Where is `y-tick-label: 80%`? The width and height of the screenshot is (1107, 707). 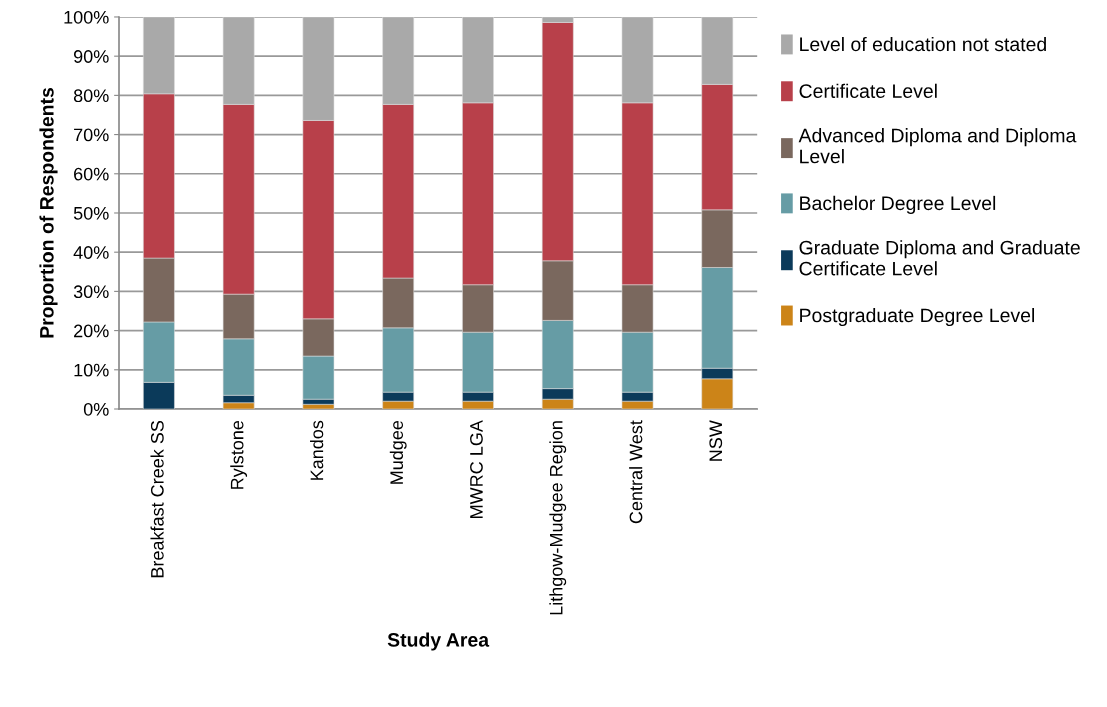 y-tick-label: 80% is located at coordinates (91, 96).